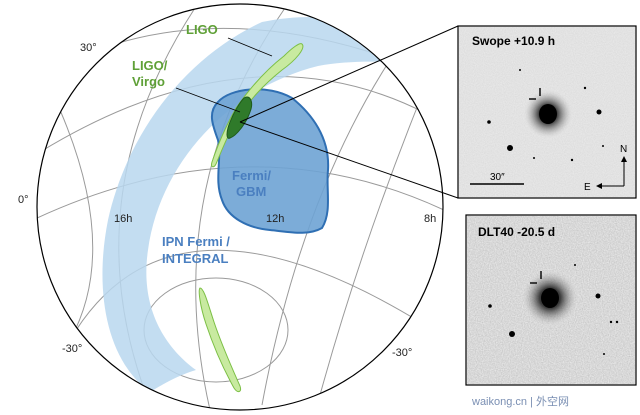  What do you see at coordinates (275, 219) in the screenshot?
I see `ra-12h-label: 12h` at bounding box center [275, 219].